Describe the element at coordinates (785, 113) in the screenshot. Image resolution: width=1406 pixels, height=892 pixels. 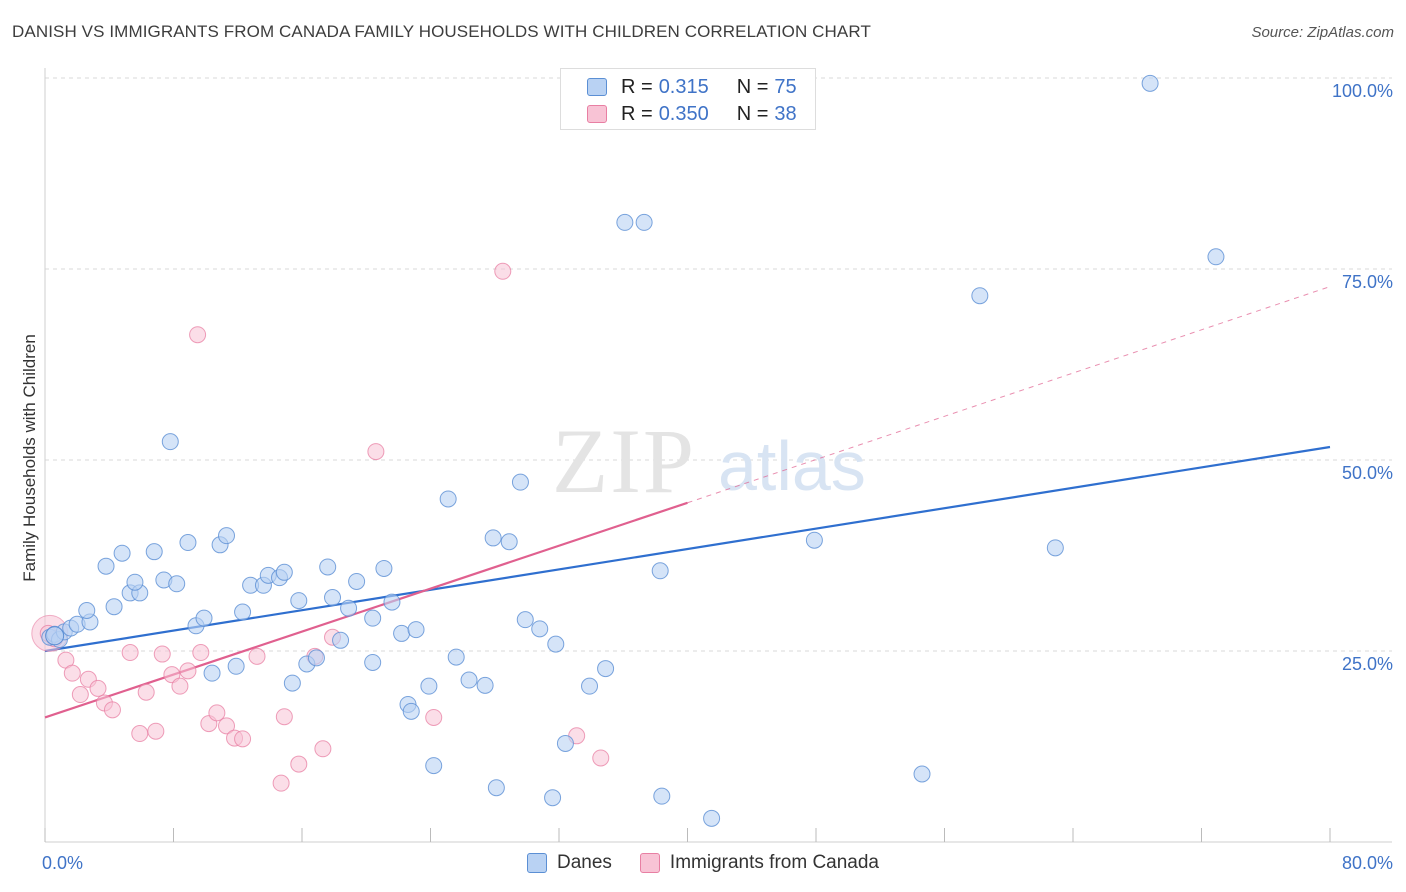
I see `canada-n-value: 38` at that location.